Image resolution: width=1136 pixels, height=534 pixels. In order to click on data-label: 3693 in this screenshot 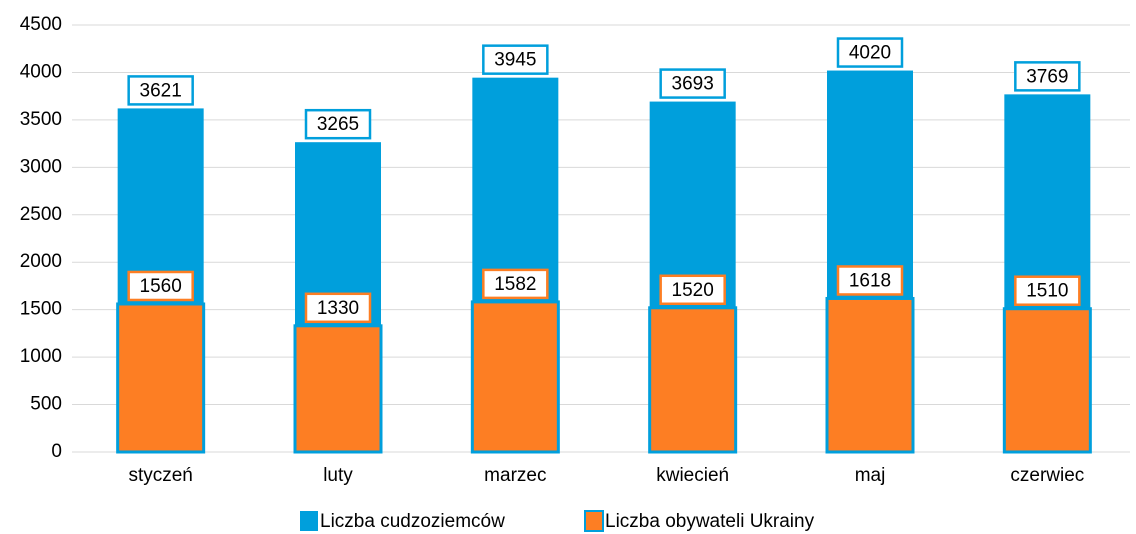, I will do `click(693, 84)`.